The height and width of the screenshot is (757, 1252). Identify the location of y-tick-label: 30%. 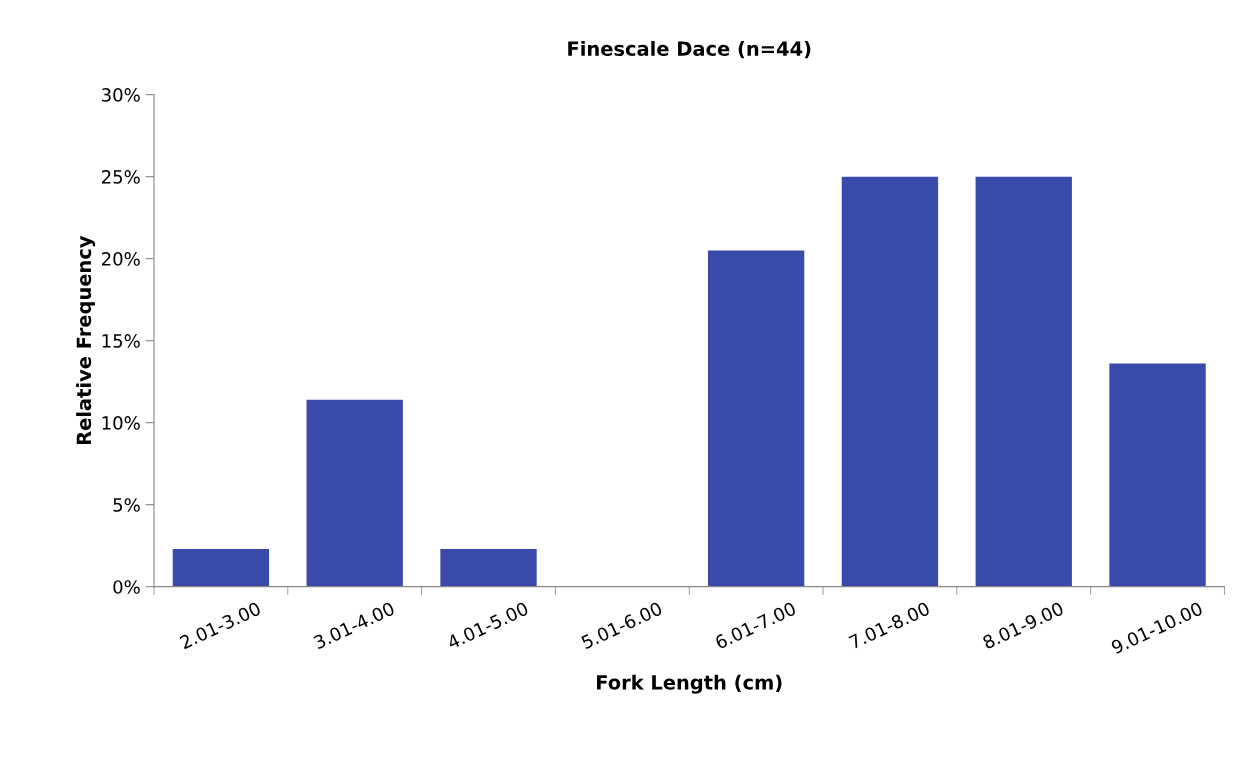
(121, 95).